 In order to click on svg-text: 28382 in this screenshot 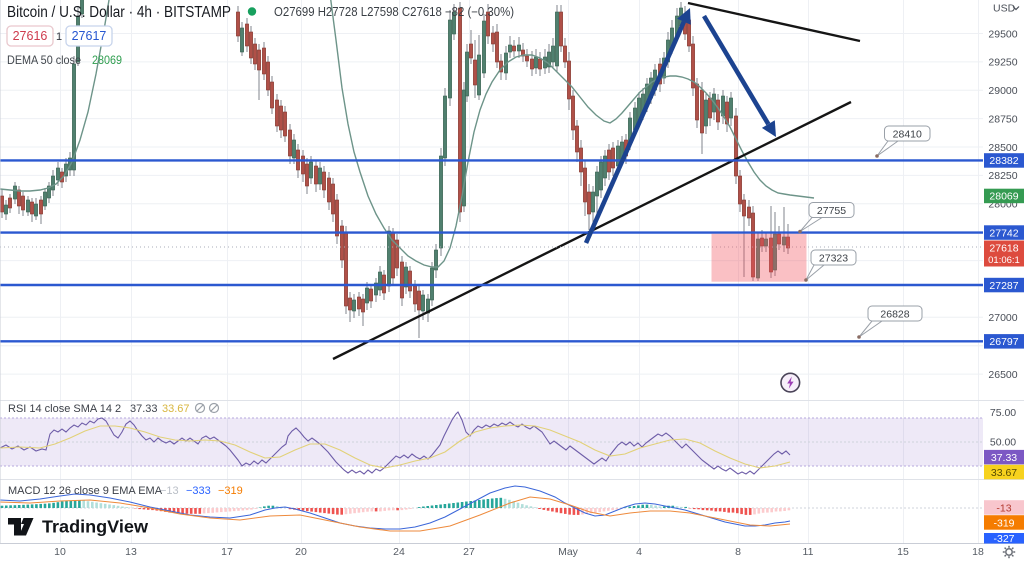, I will do `click(1003, 161)`.